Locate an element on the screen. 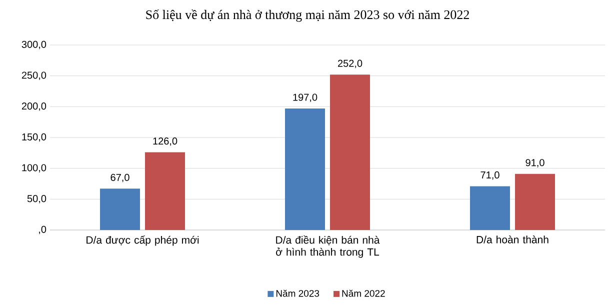 This screenshot has height=308, width=615. y-tick-label: 300,0 is located at coordinates (34, 45).